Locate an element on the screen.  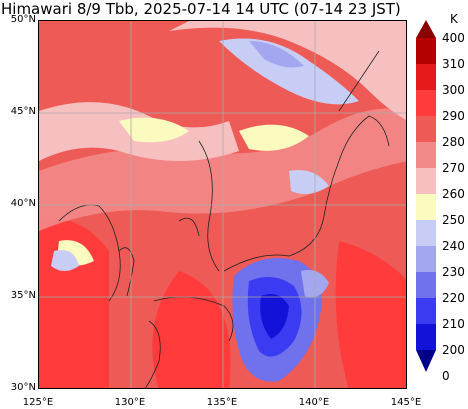
lat-label-30: 30°N is located at coordinates (23, 387).